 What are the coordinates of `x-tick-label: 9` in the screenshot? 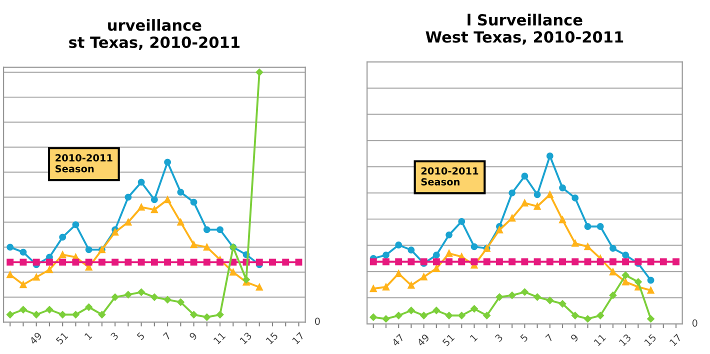 It's located at (574, 338).